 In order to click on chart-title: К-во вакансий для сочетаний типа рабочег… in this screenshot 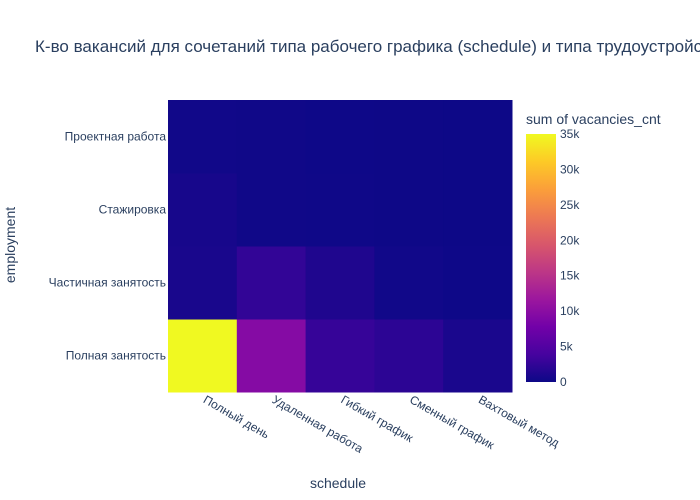, I will do `click(367, 46)`.